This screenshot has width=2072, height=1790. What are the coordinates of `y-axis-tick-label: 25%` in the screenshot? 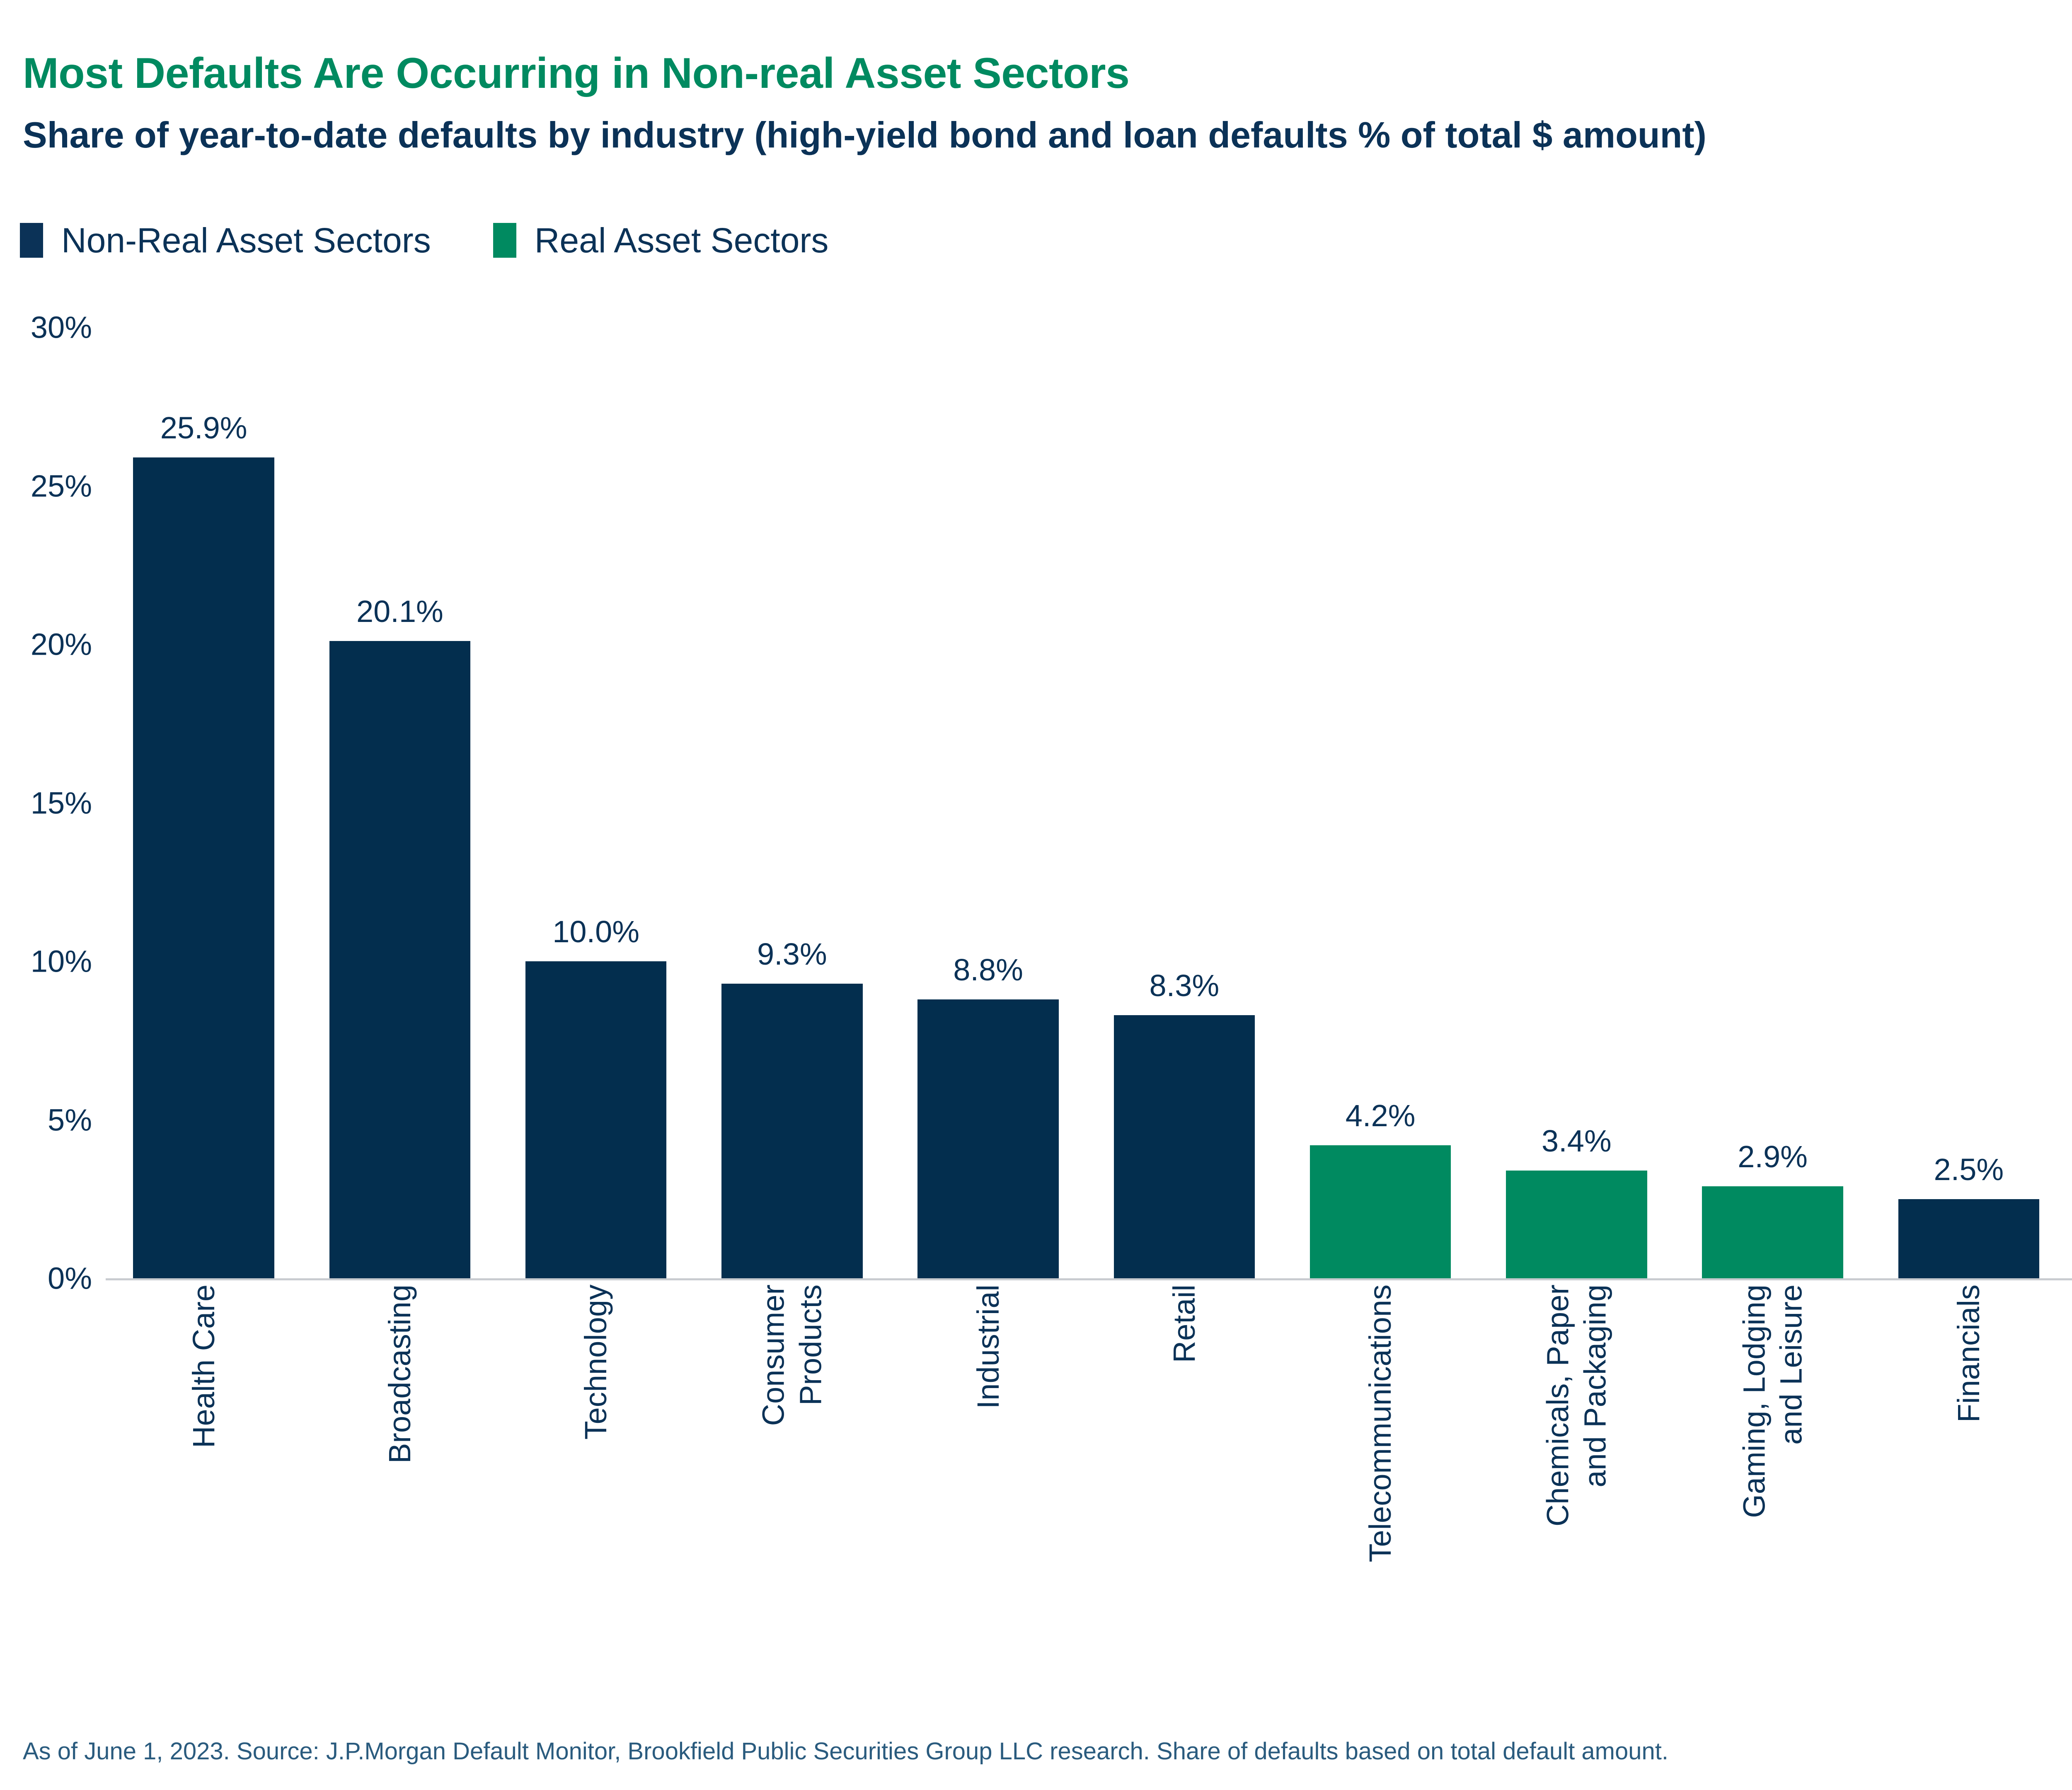 It's located at (61, 486).